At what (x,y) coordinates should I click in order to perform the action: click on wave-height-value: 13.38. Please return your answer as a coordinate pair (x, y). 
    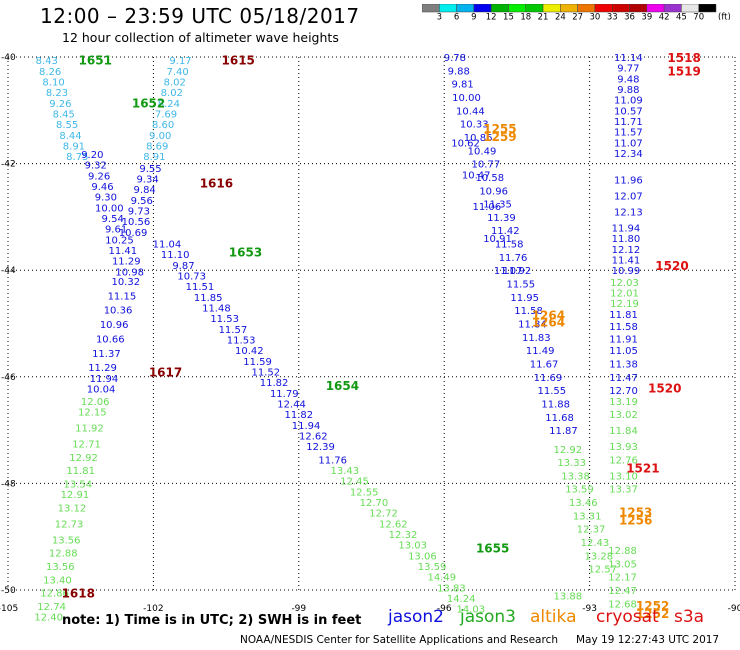
    Looking at the image, I should click on (575, 476).